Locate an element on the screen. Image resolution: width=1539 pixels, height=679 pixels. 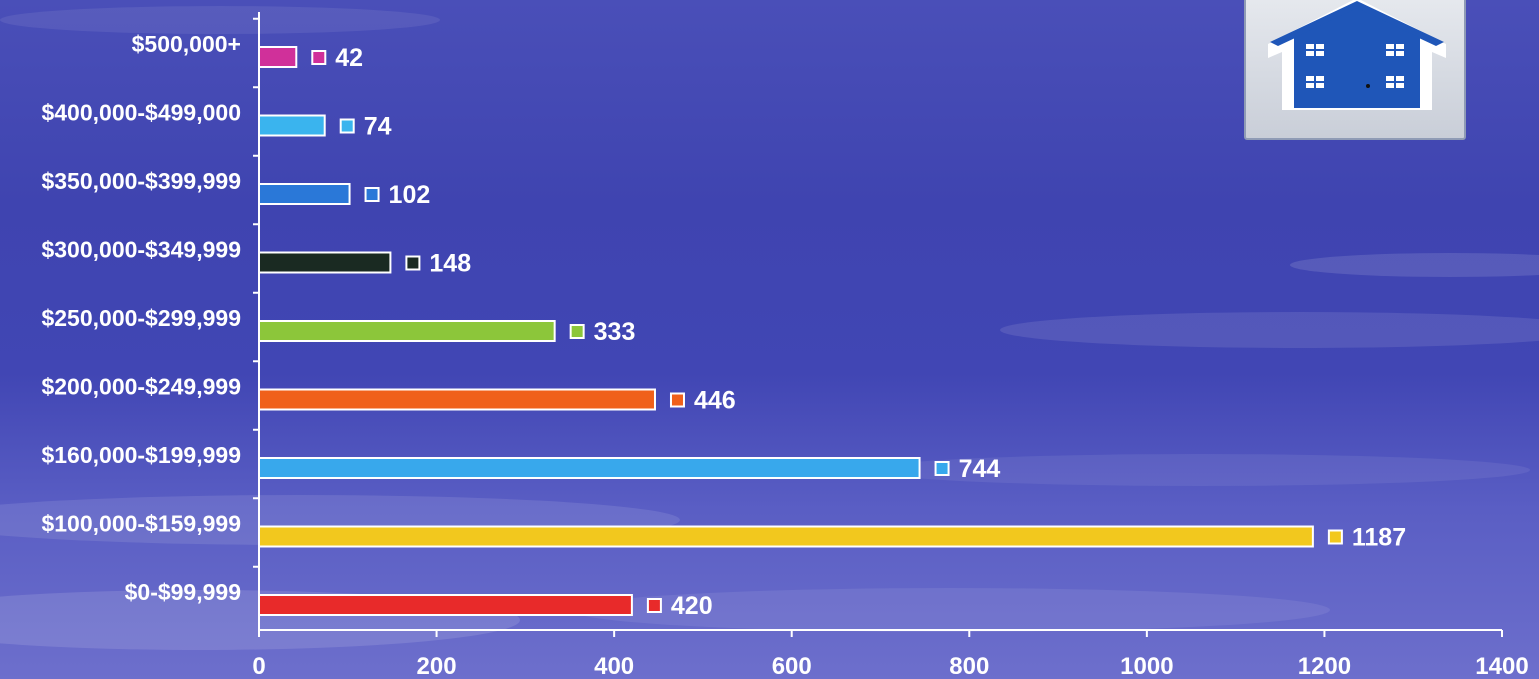
category-label: $100,000-$159,999 is located at coordinates (141, 524).